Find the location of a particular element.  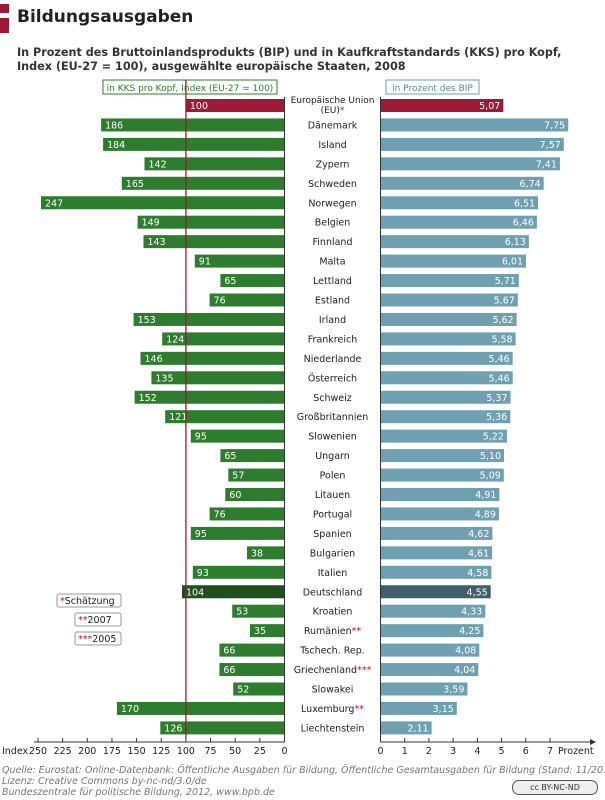

country-label-line2: (EU)* is located at coordinates (333, 111).